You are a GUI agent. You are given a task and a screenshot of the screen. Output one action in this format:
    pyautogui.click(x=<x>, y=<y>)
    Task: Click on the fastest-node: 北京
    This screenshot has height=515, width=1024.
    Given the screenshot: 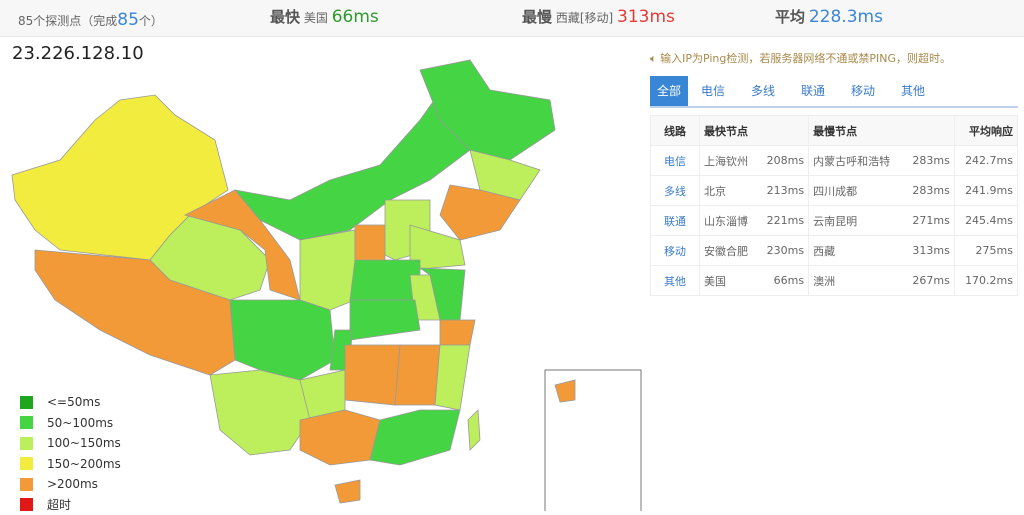 What is the action you would take?
    pyautogui.click(x=729, y=191)
    